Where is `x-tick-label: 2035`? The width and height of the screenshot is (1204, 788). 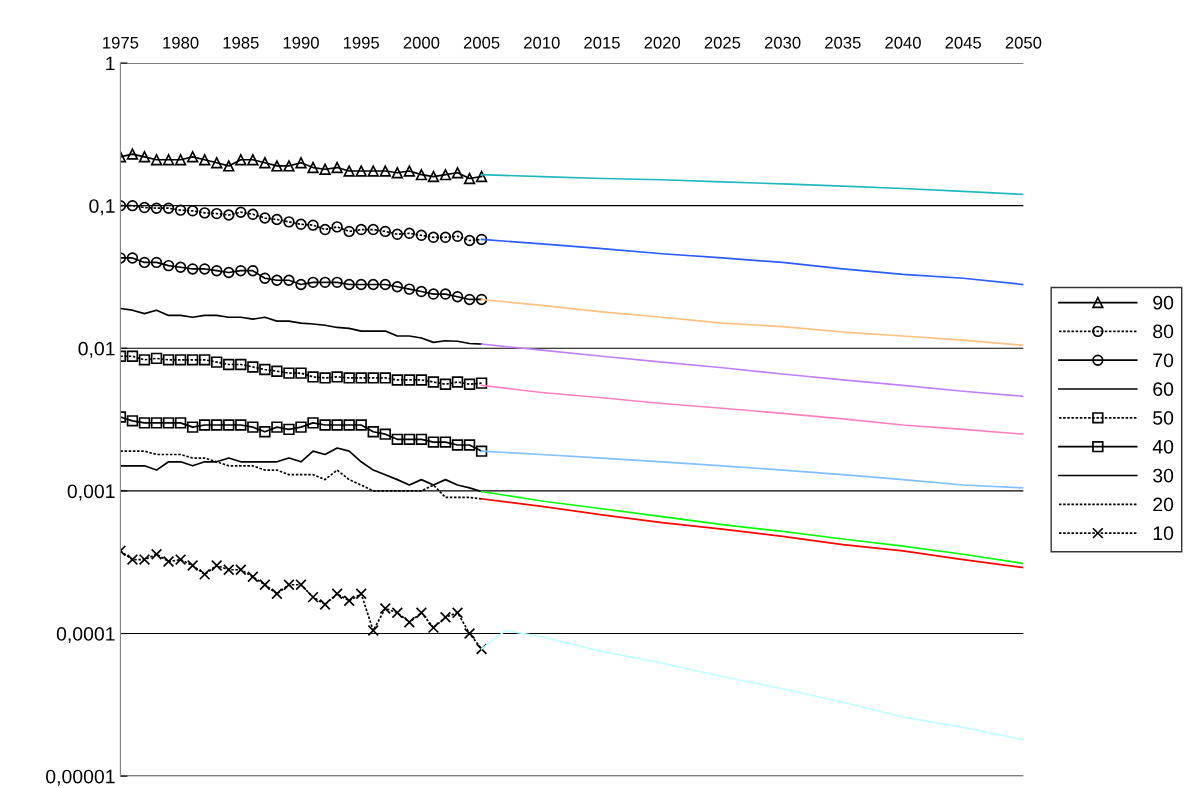
x-tick-label: 2035 is located at coordinates (843, 42).